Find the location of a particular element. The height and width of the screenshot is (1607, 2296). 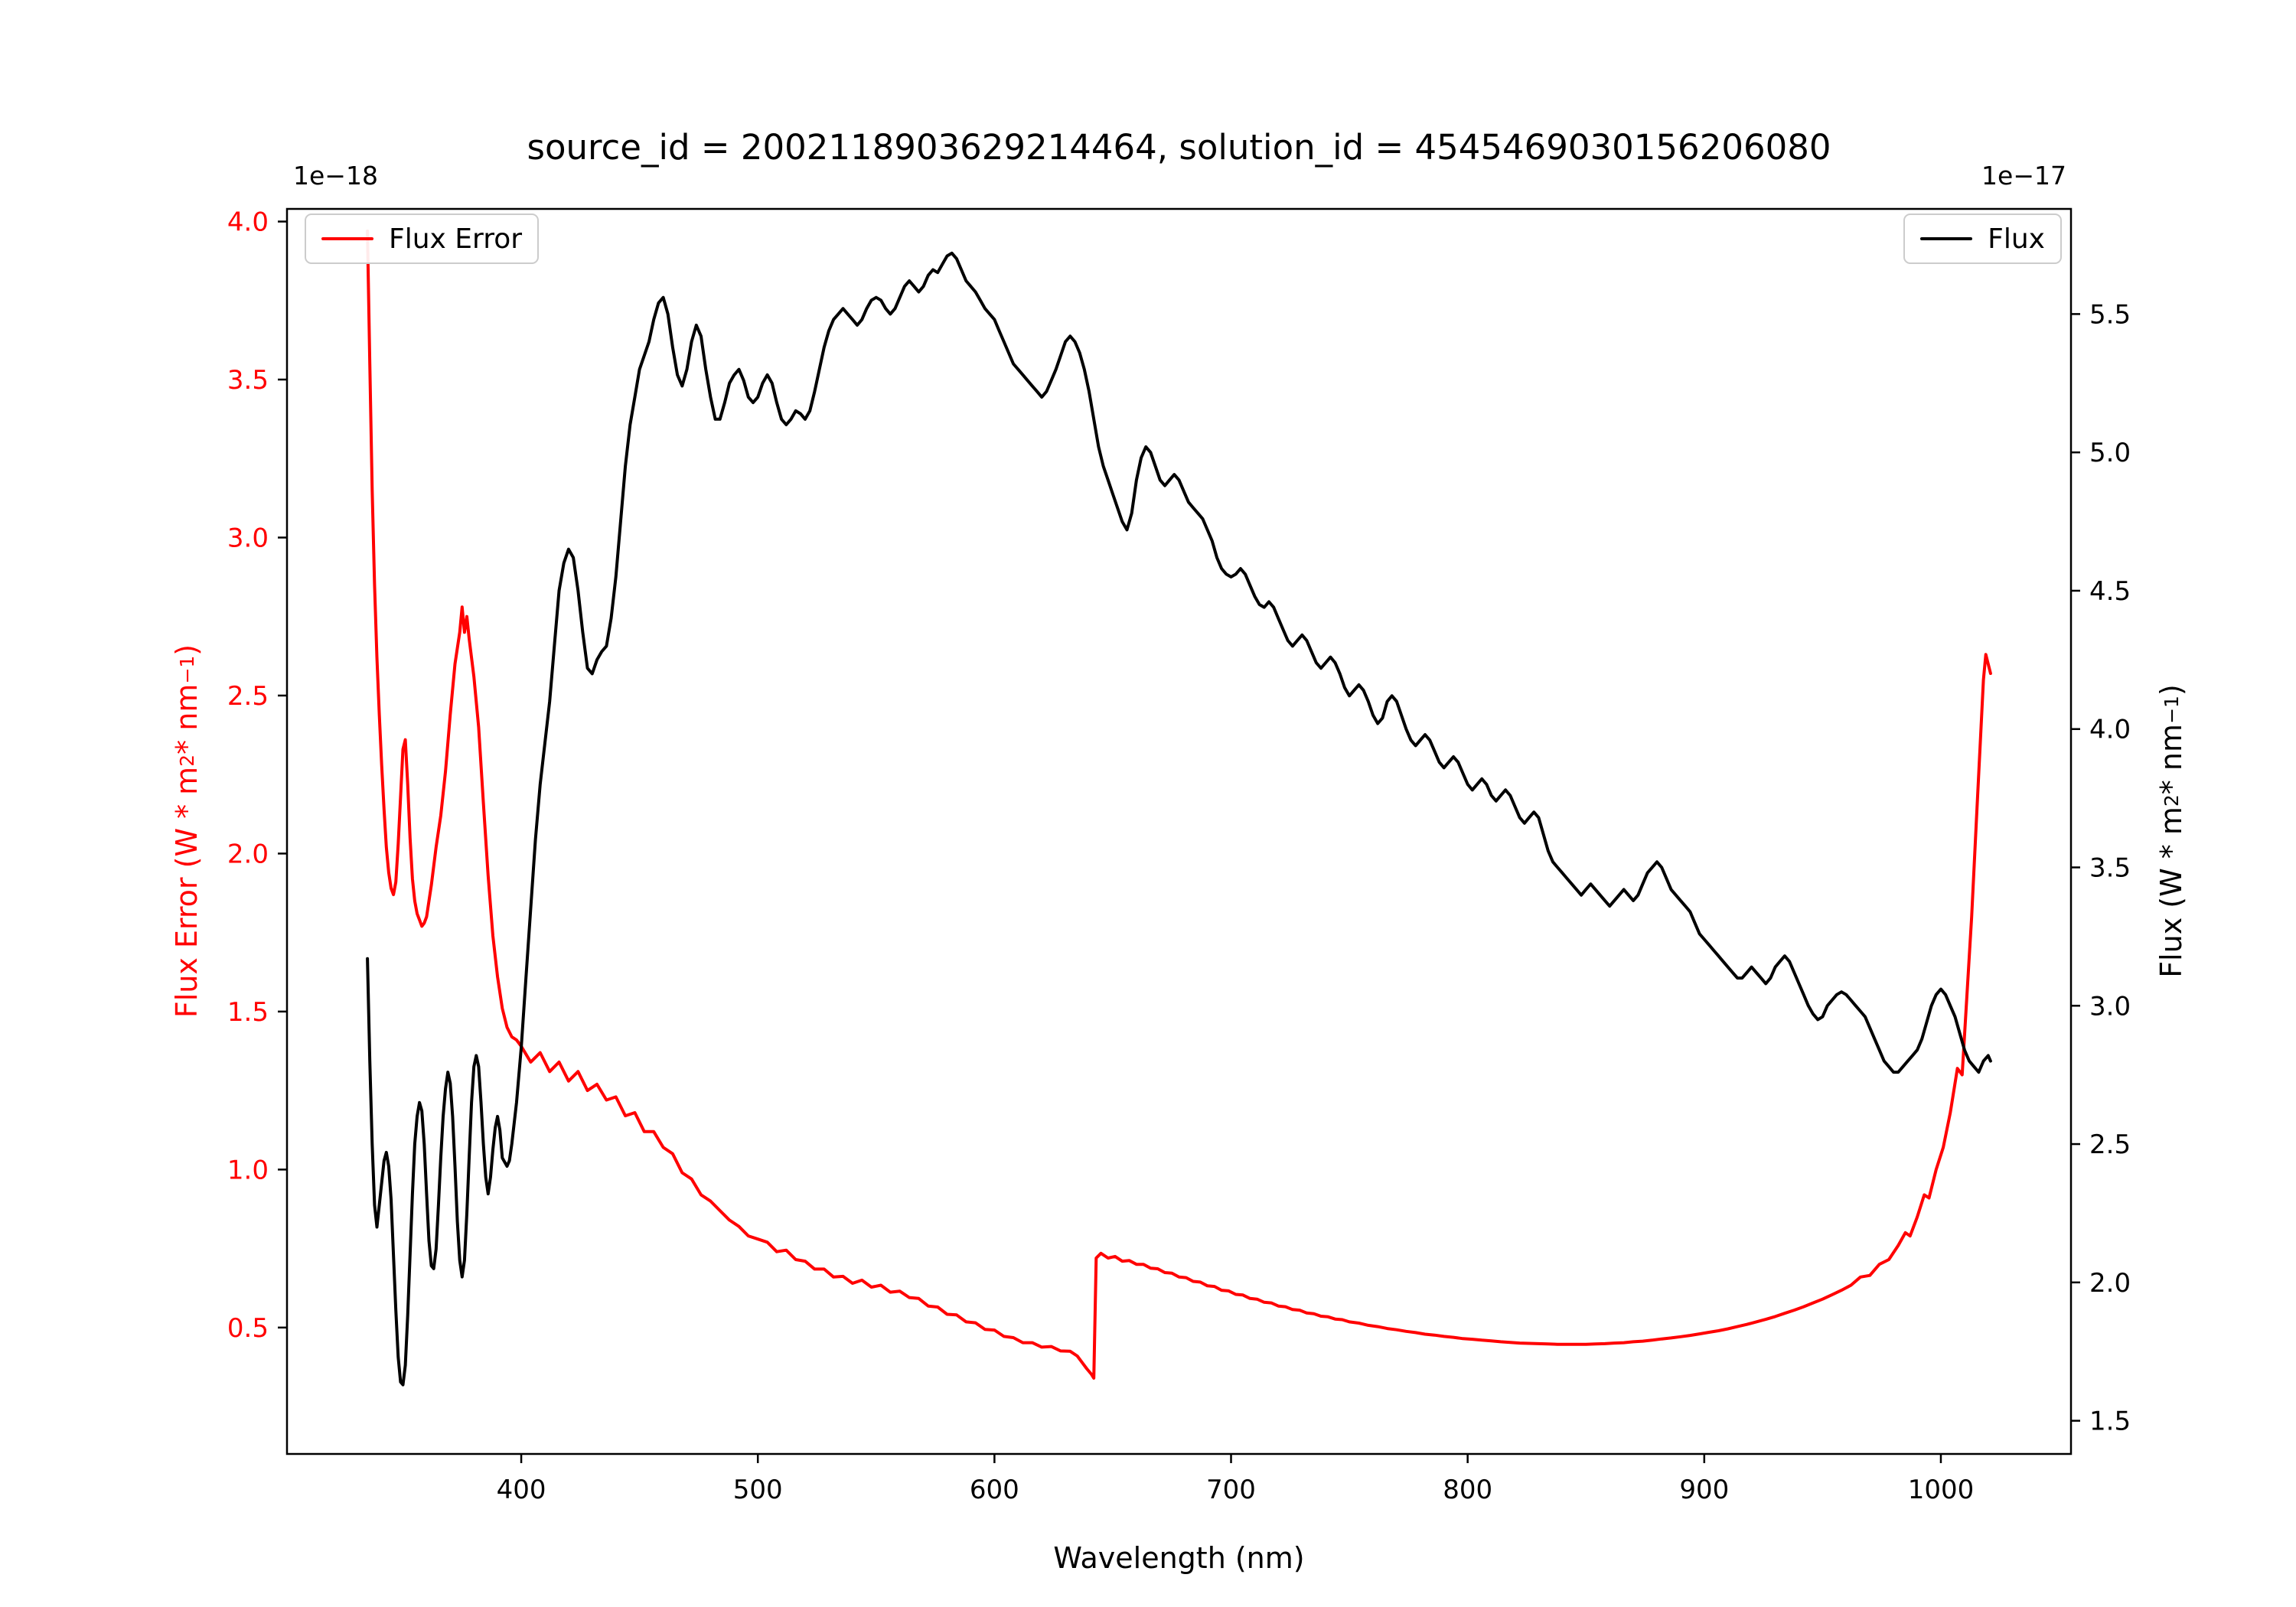

y-left-tick-label: 3.0 is located at coordinates (248, 538).